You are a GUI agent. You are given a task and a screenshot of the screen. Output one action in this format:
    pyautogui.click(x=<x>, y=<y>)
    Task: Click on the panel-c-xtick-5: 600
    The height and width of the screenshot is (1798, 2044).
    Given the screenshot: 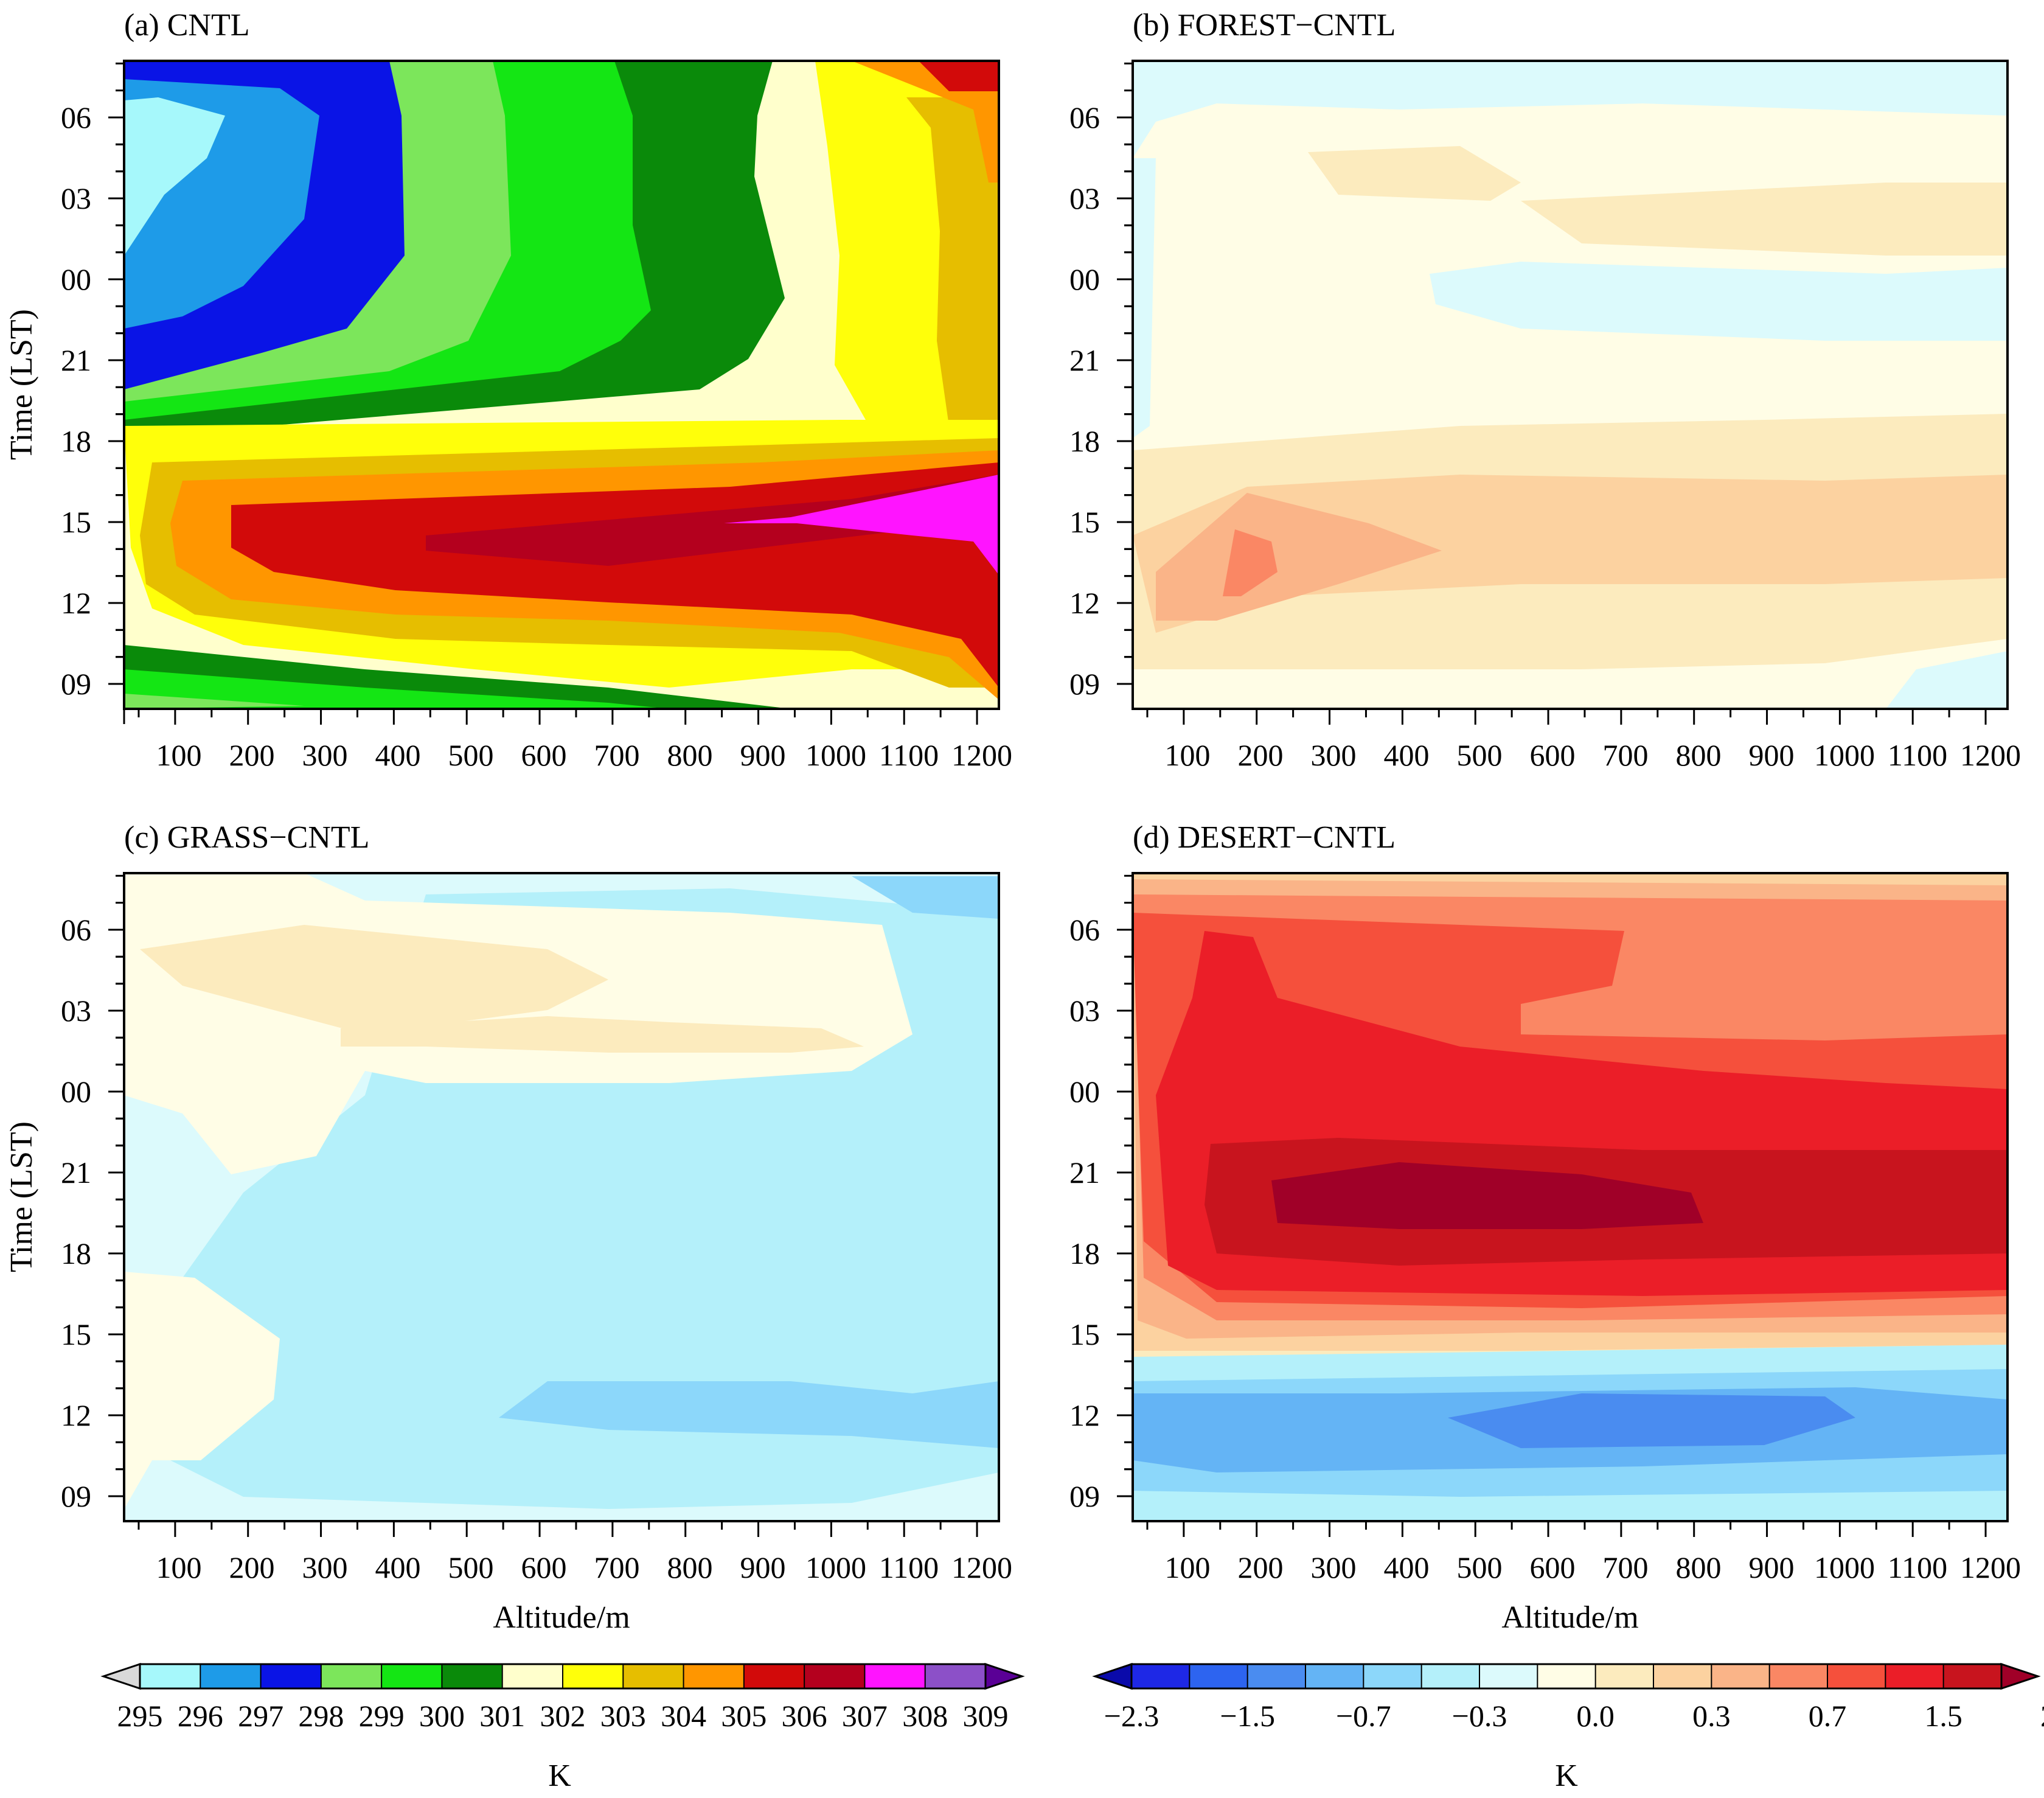 What is the action you would take?
    pyautogui.click(x=544, y=1567)
    